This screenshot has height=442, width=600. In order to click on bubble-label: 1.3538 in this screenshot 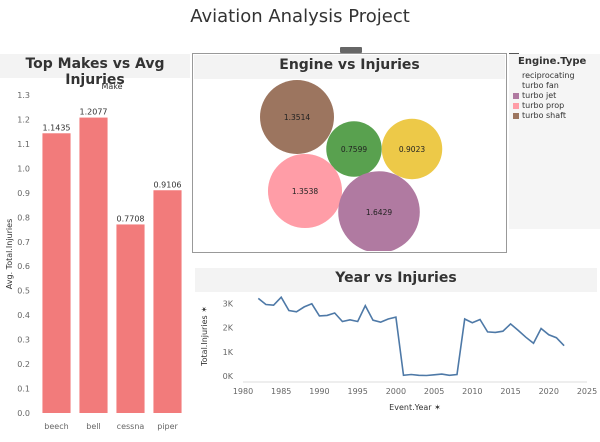, I will do `click(305, 191)`.